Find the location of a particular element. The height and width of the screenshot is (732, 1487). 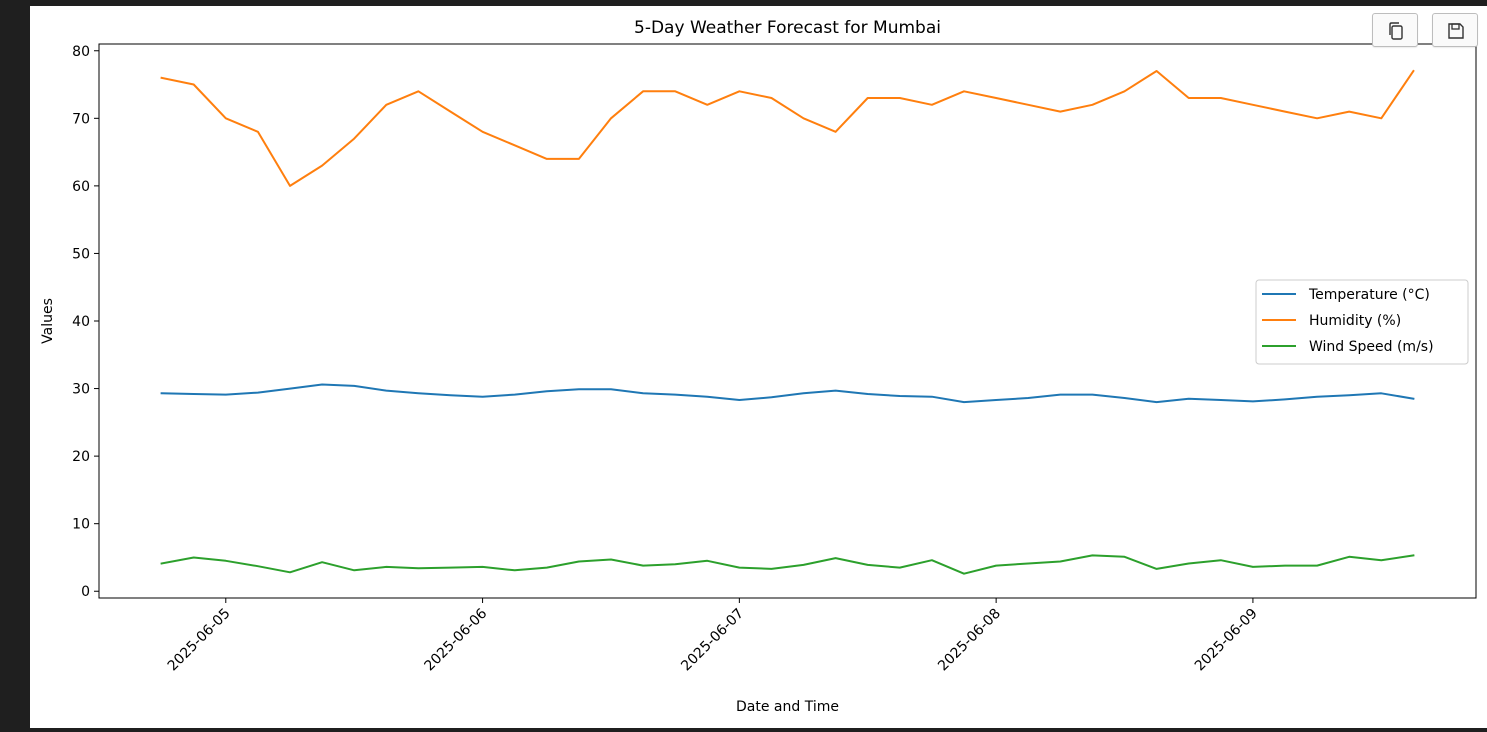

floppy-disk-icon is located at coordinates (1456, 31).